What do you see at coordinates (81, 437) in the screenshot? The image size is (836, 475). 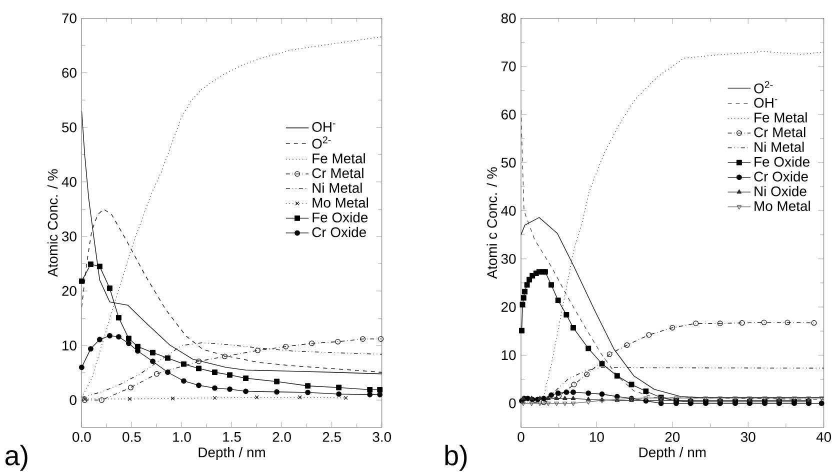 I see `x-tick-label: 0.0` at bounding box center [81, 437].